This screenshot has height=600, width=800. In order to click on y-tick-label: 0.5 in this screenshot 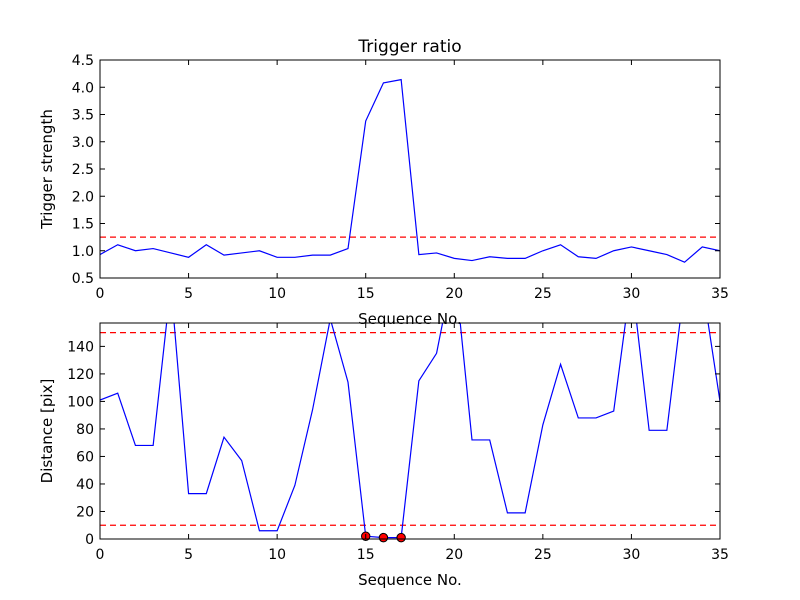, I will do `click(83, 279)`.